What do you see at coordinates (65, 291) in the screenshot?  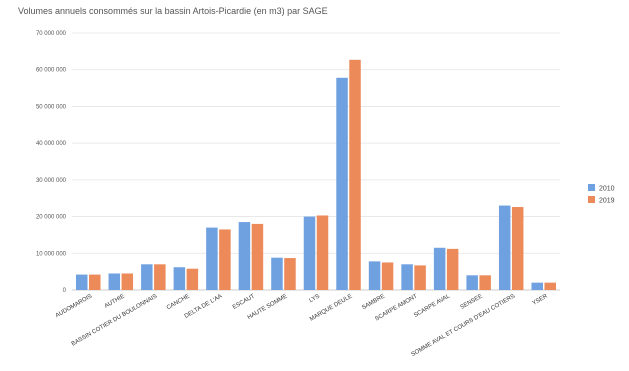 I see `y-tick-label: 0` at bounding box center [65, 291].